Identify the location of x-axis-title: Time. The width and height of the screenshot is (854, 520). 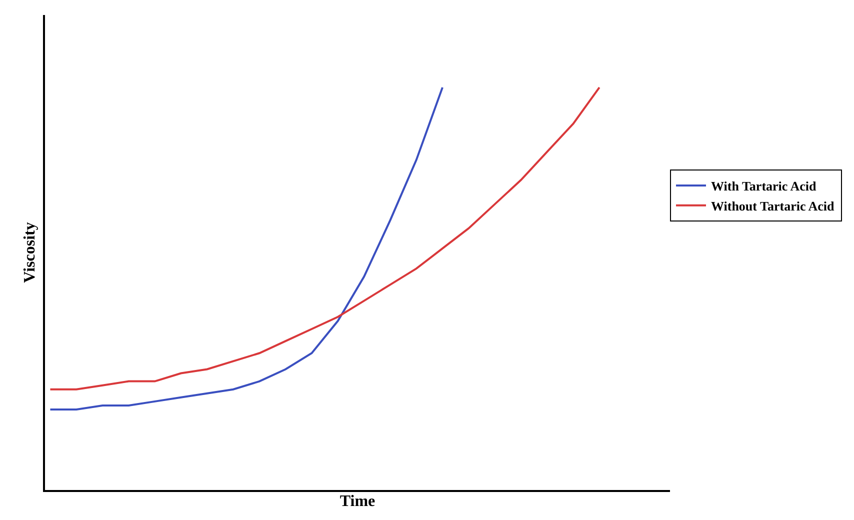
(358, 501).